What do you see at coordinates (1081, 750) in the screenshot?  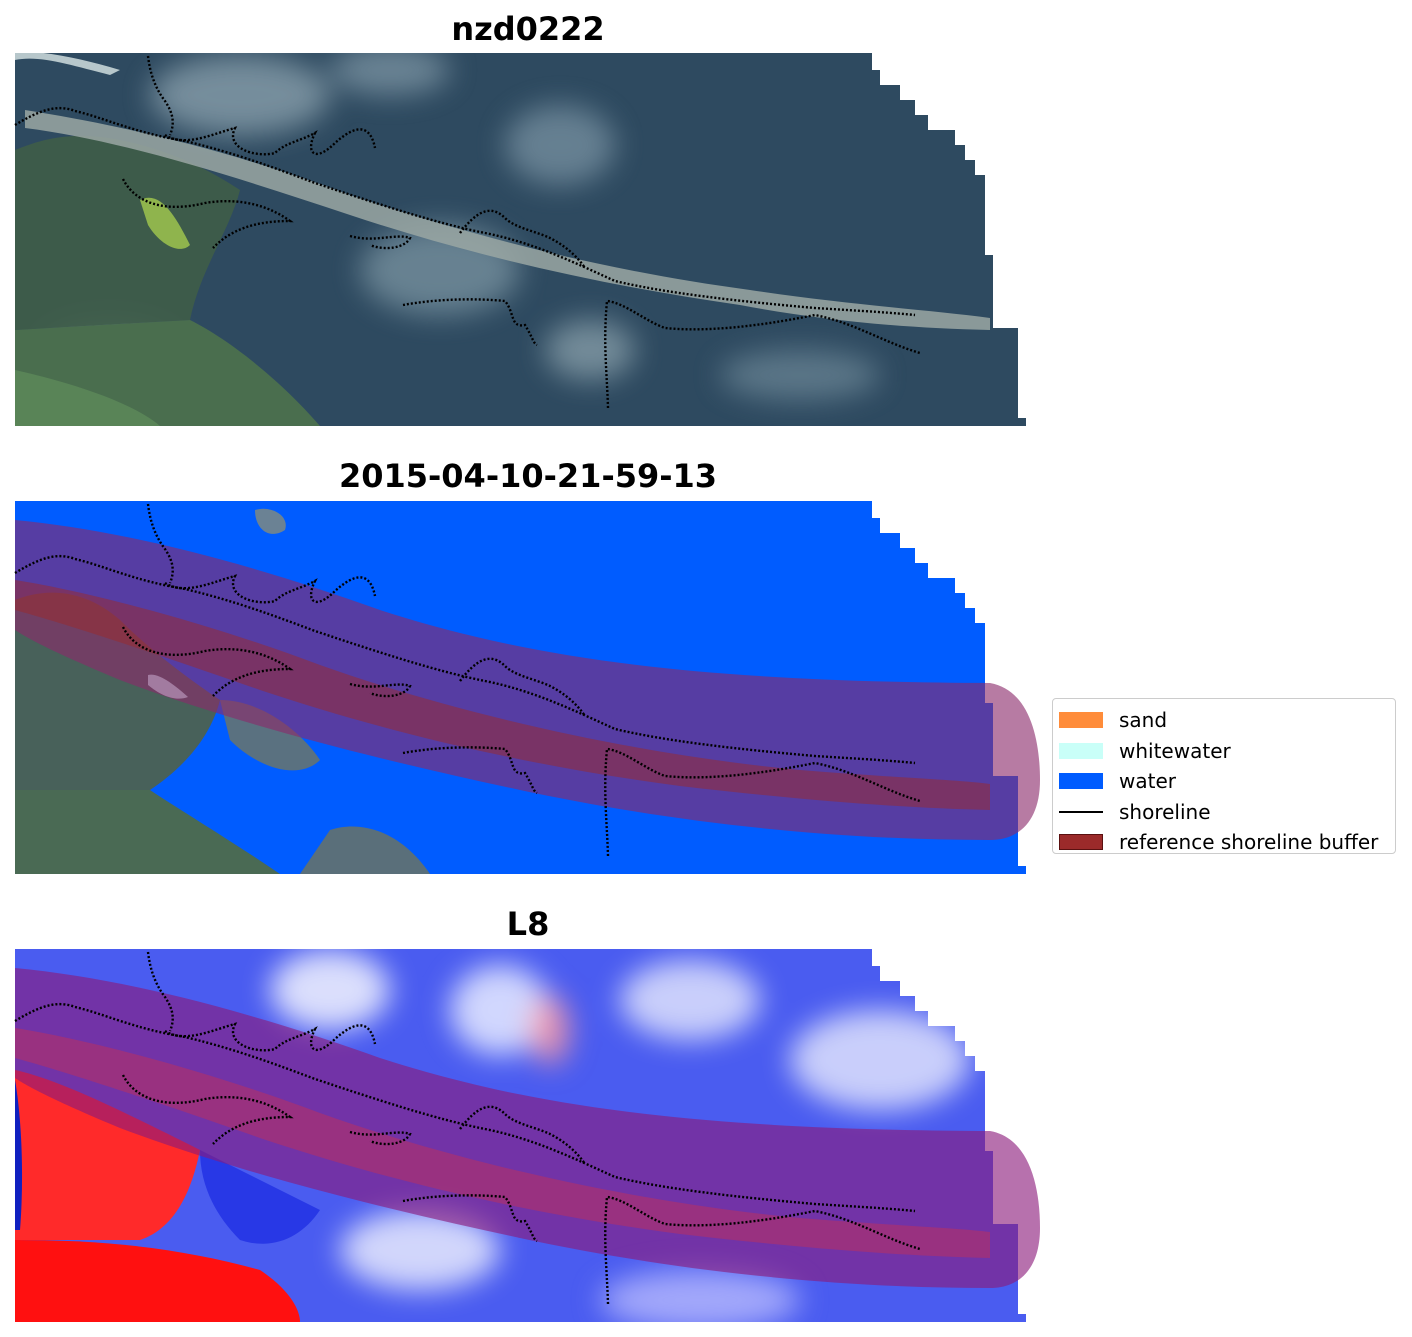 I see `whitewater-swatch` at bounding box center [1081, 750].